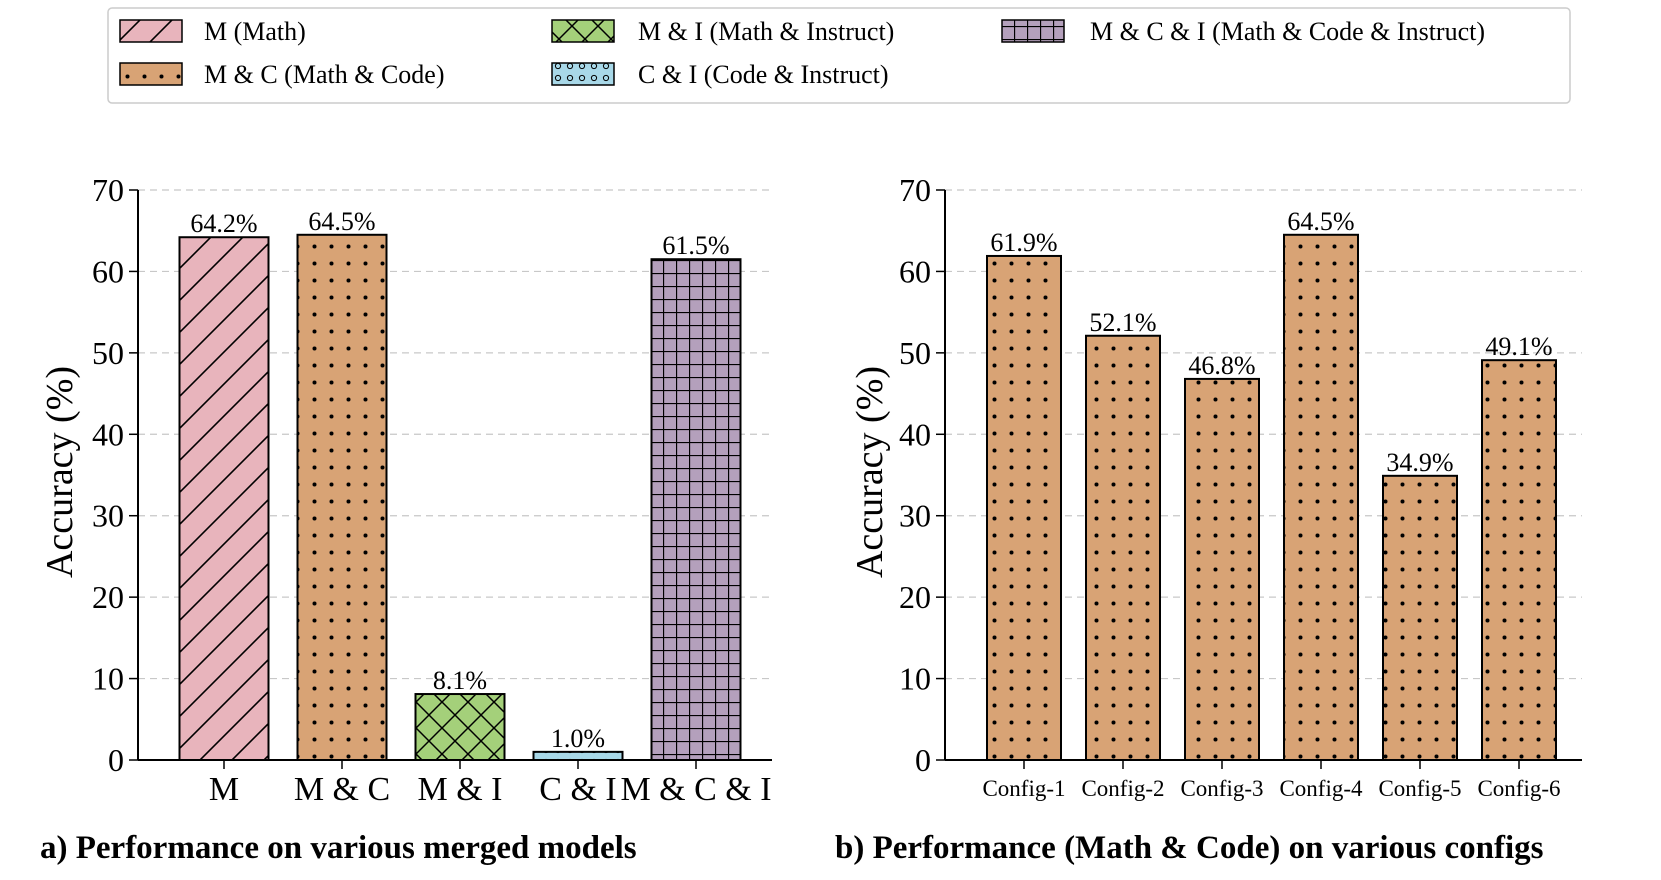 The image size is (1661, 880). I want to click on panel-b-ylabel: Accuracy (%), so click(870, 472).